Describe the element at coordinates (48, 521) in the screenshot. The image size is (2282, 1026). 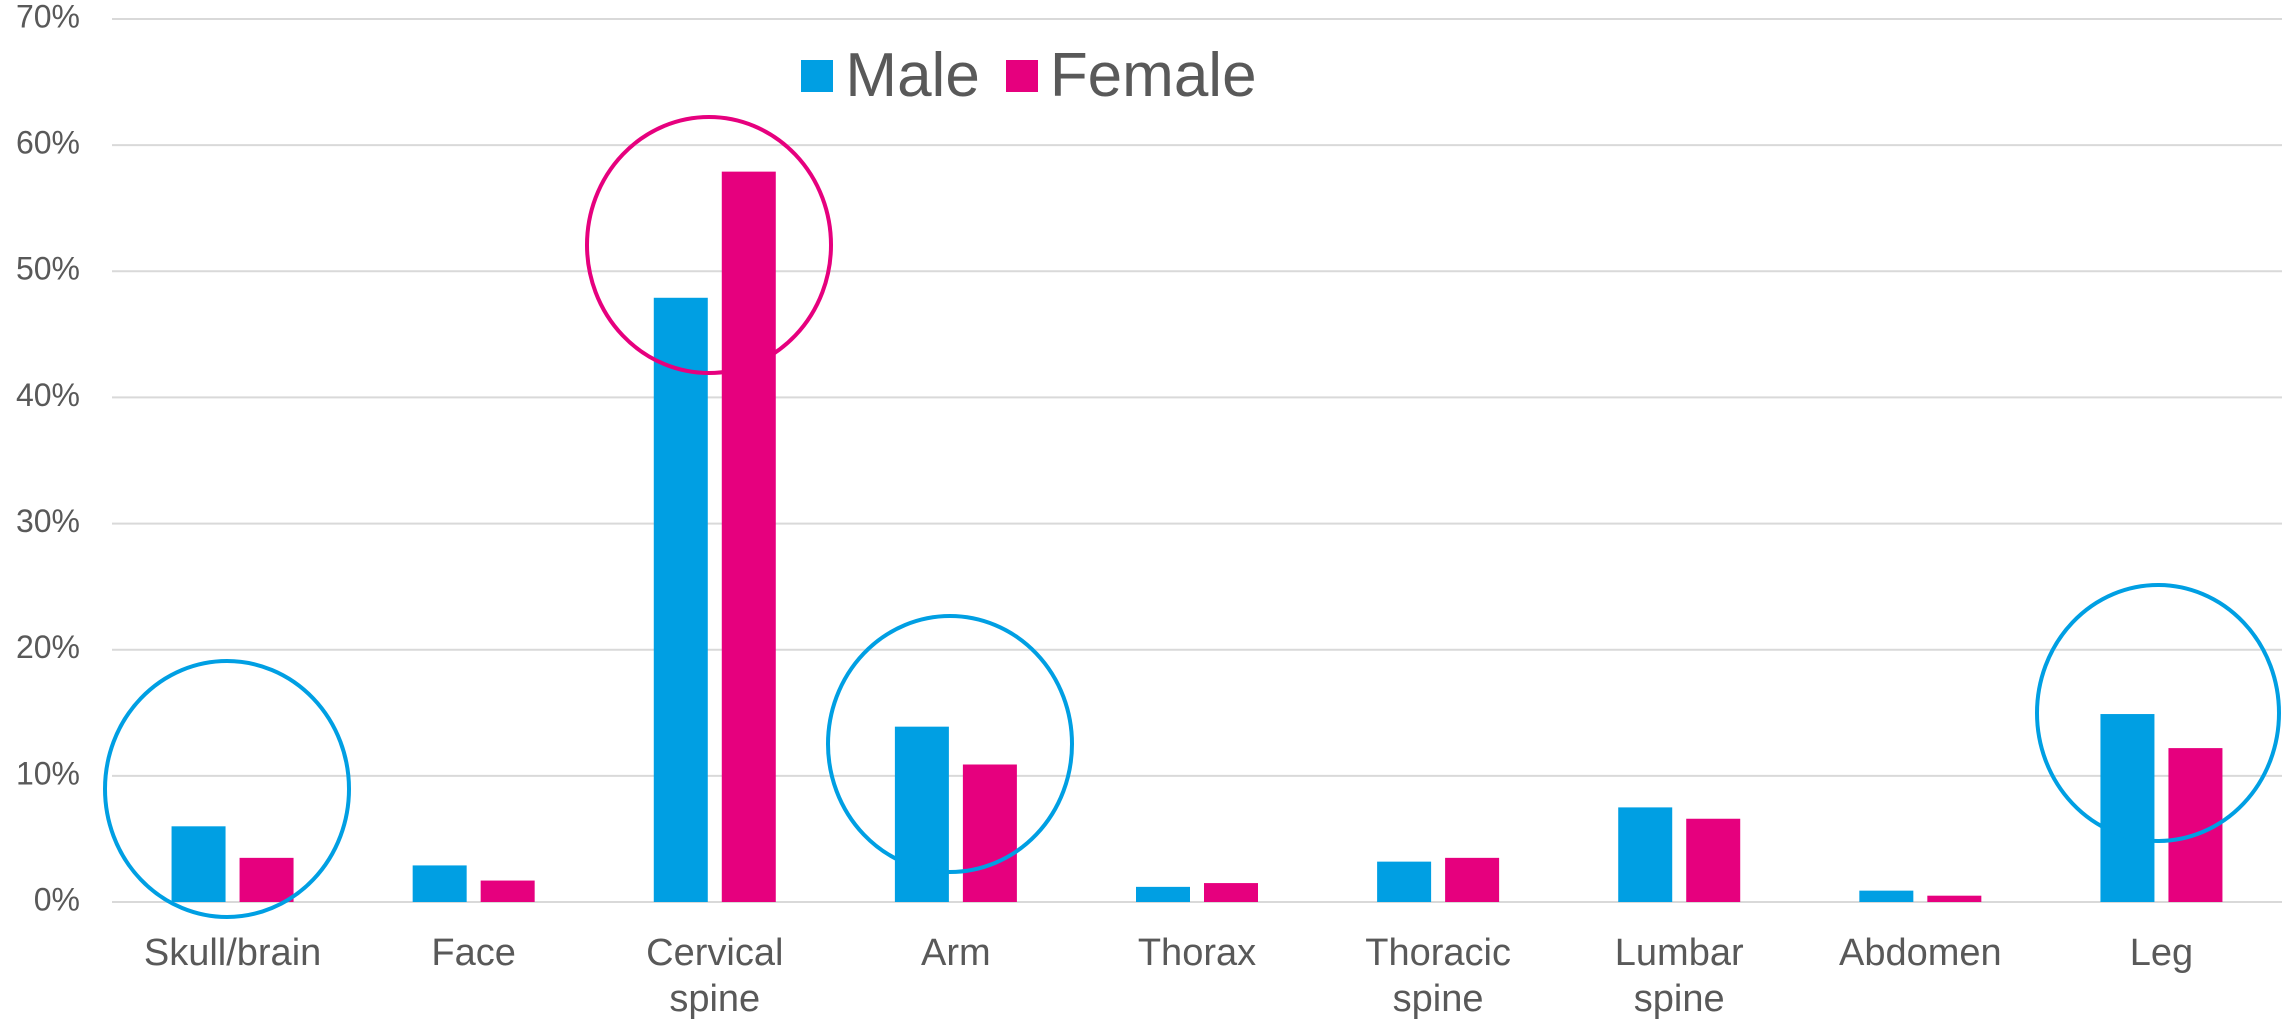
I see `y-tick-label: 30%` at that location.